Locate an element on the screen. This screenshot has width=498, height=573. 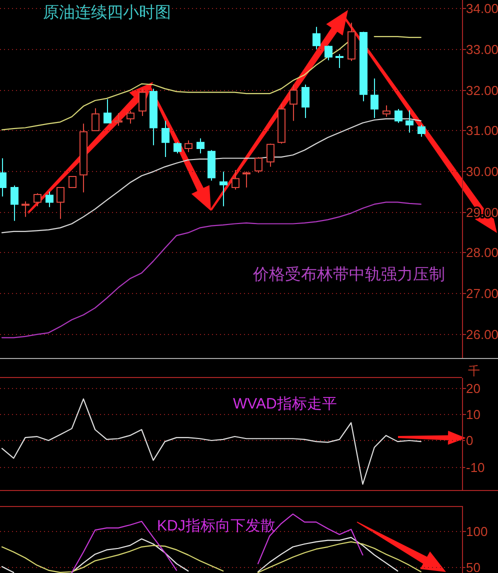
annotation: KDJ指标向下发散 is located at coordinates (216, 526).